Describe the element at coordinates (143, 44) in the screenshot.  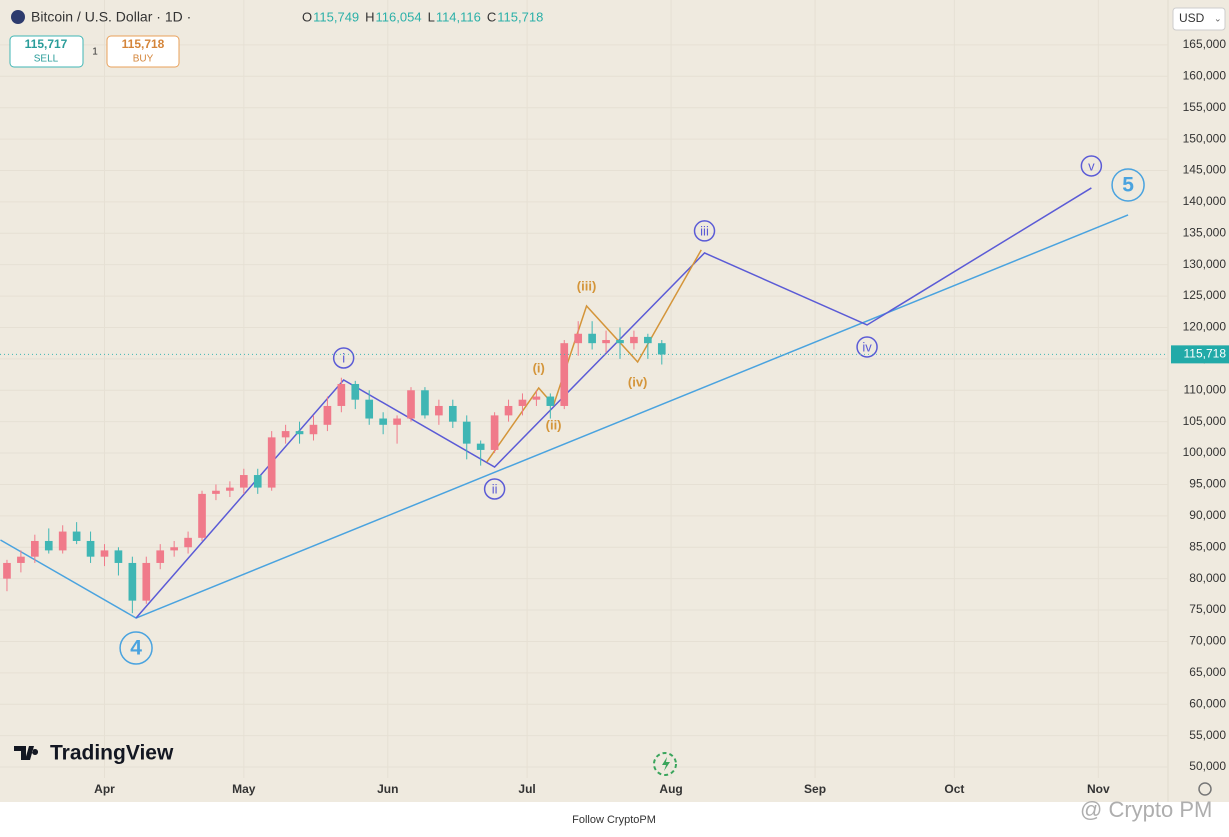
I see `buy-price: 115,718` at that location.